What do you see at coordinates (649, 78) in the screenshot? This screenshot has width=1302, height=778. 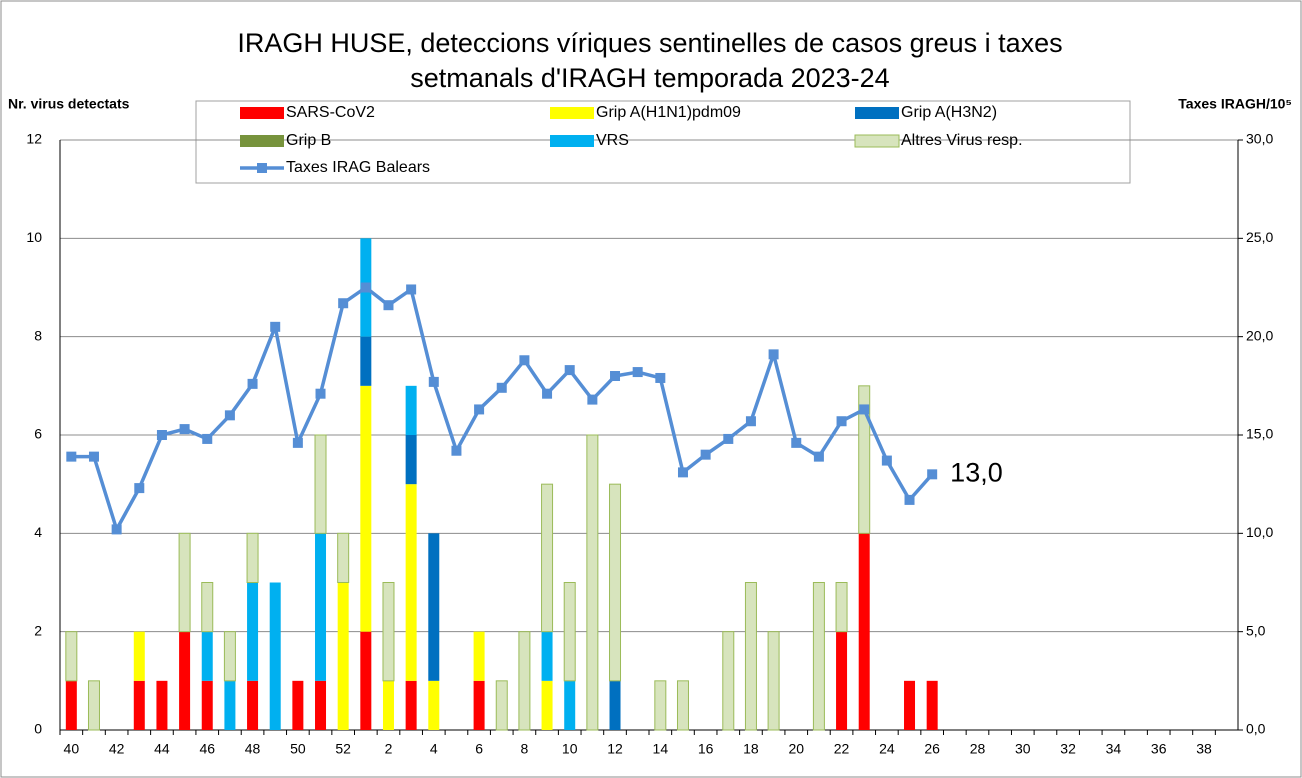 I see `chart-title: setmanals d'IRAGH temporada 2023-24` at bounding box center [649, 78].